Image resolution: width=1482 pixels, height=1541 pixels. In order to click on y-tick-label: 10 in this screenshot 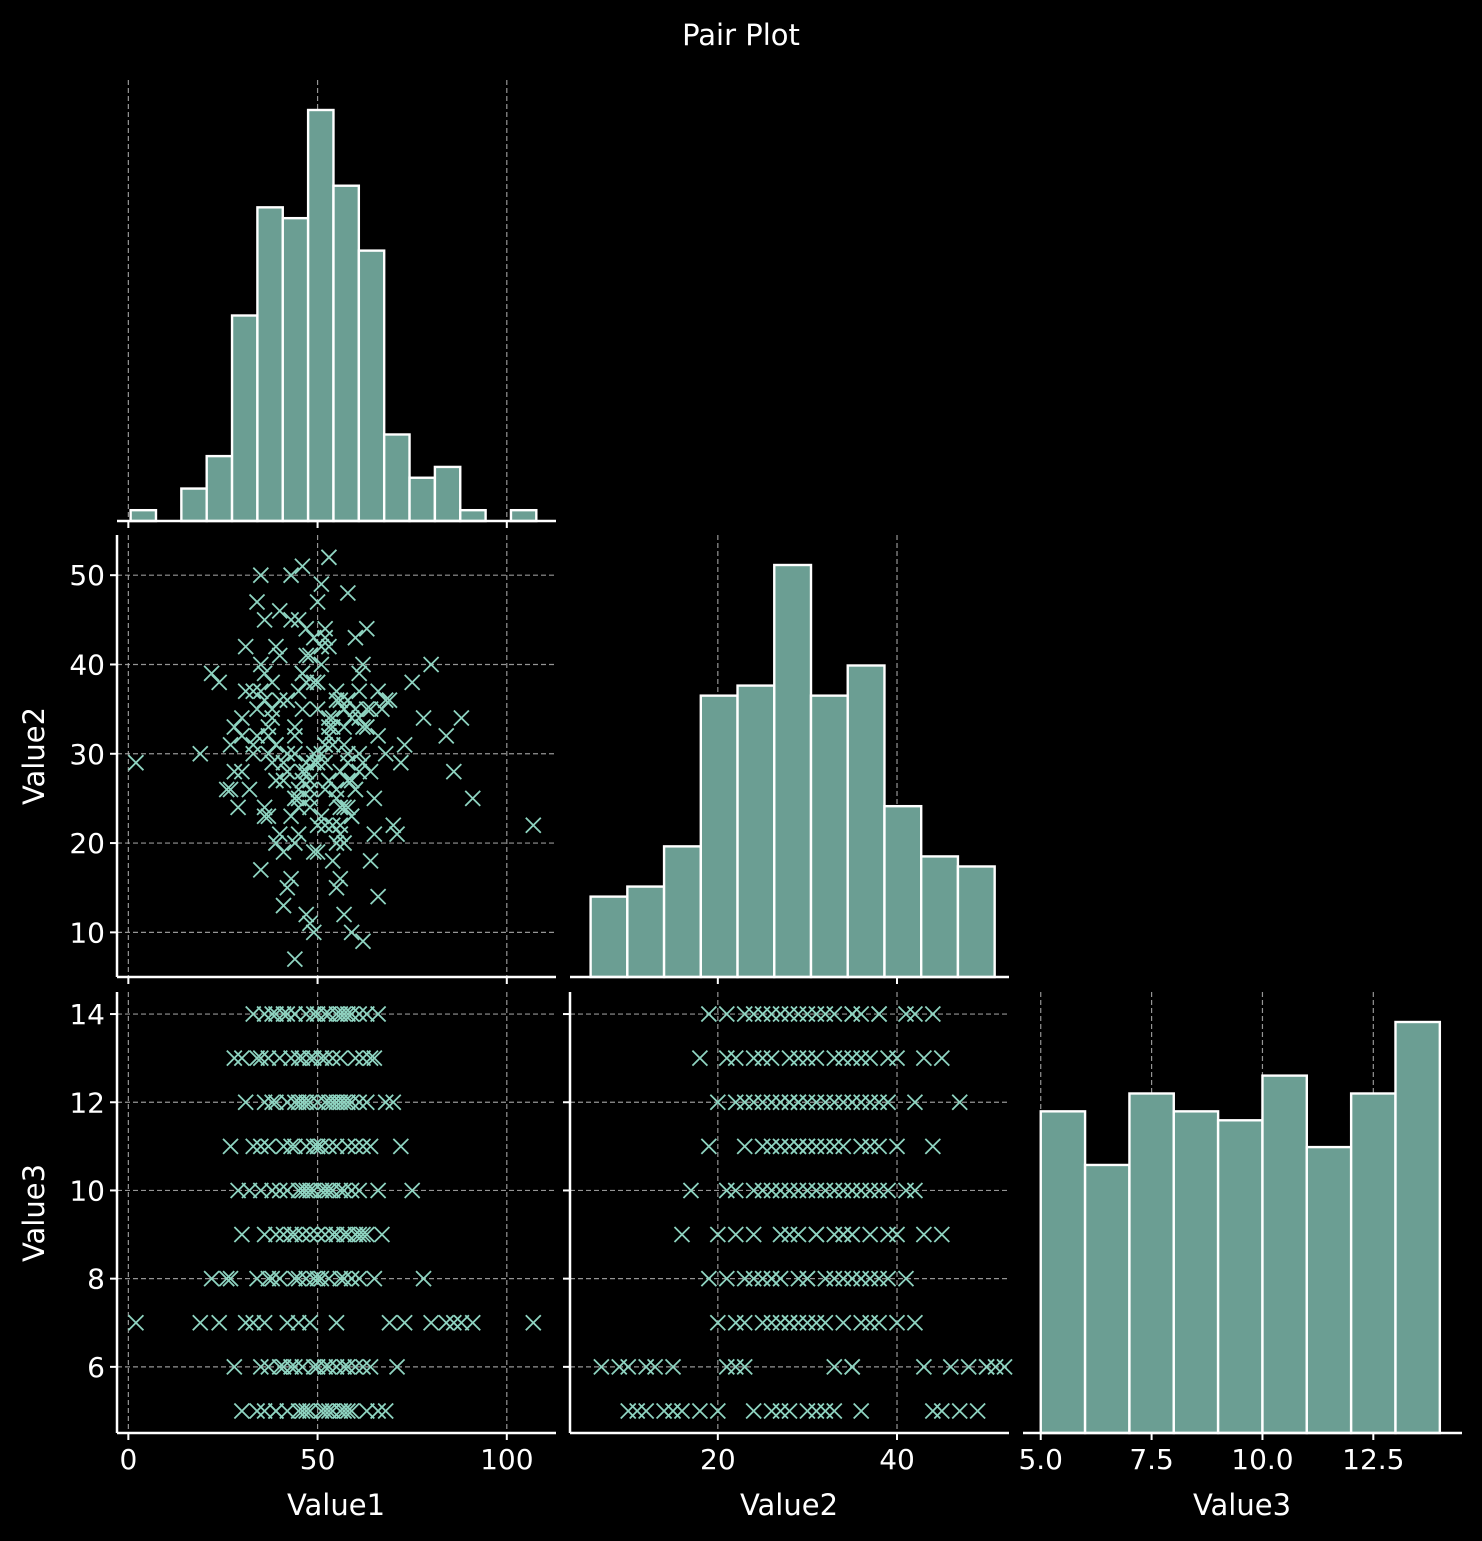, I will do `click(87, 1190)`.